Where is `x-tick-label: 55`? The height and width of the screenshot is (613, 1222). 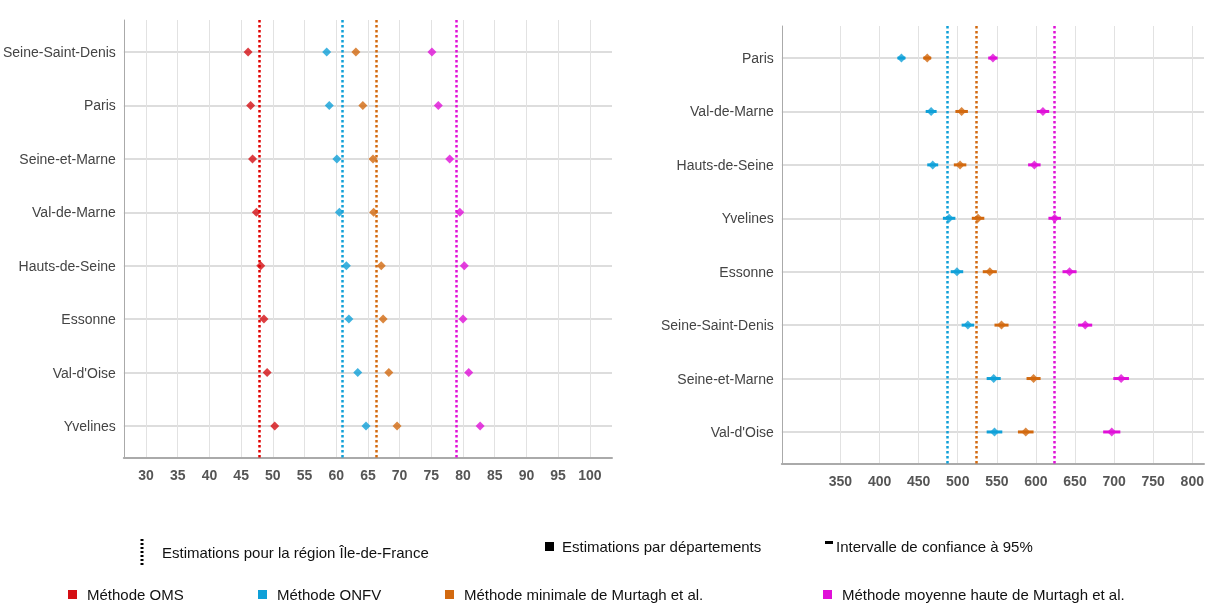
x-tick-label: 55 is located at coordinates (304, 475).